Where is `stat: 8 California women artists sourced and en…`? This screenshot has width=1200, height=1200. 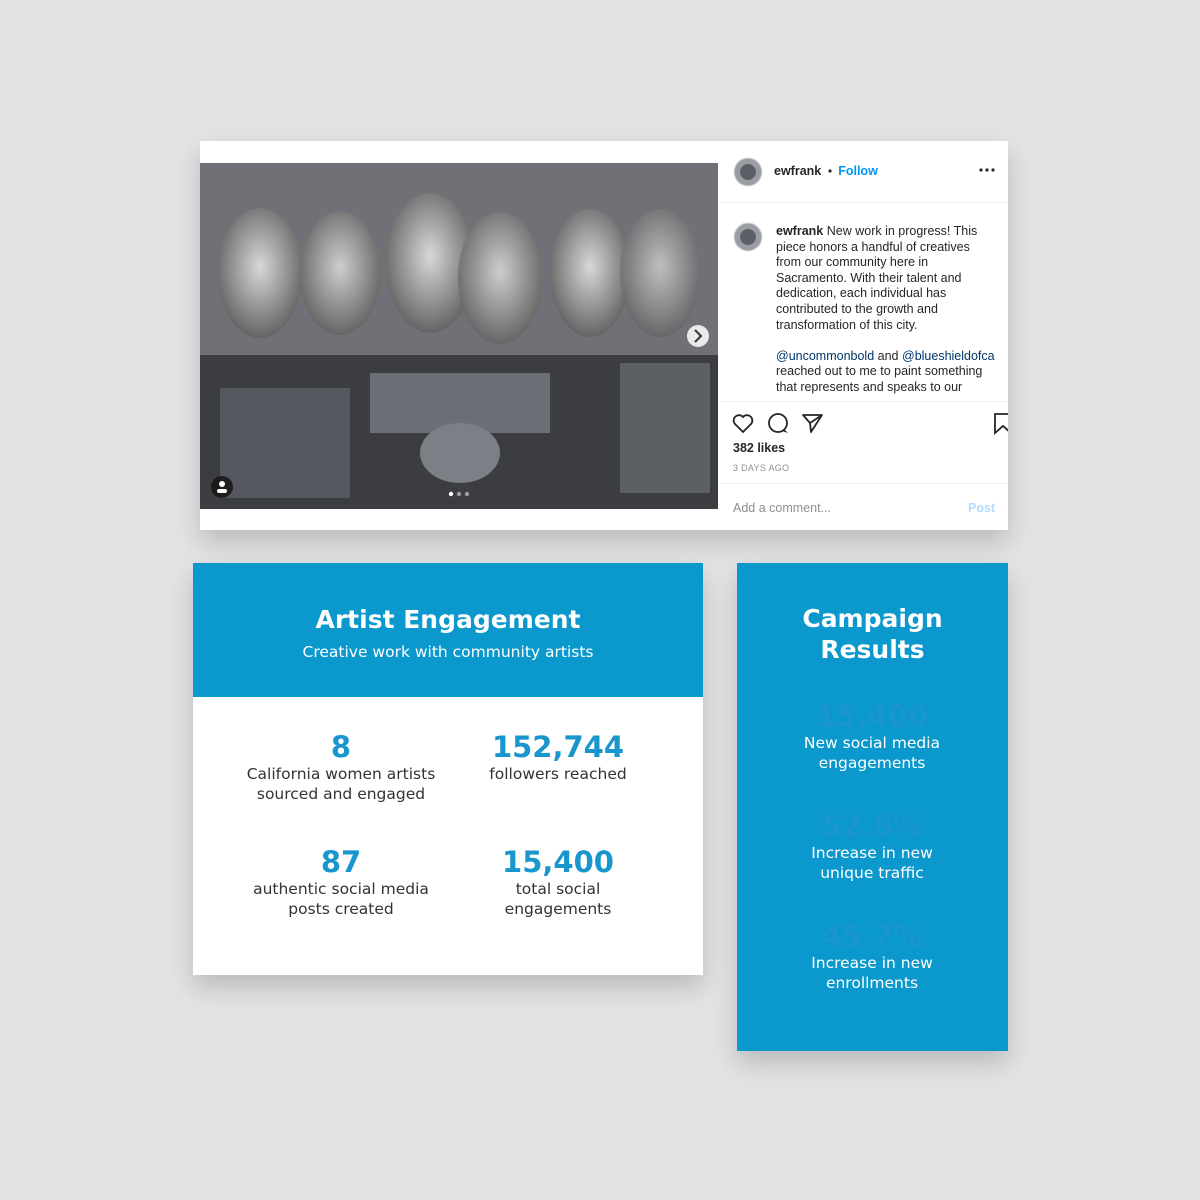 stat: 8 California women artists sourced and en… is located at coordinates (341, 767).